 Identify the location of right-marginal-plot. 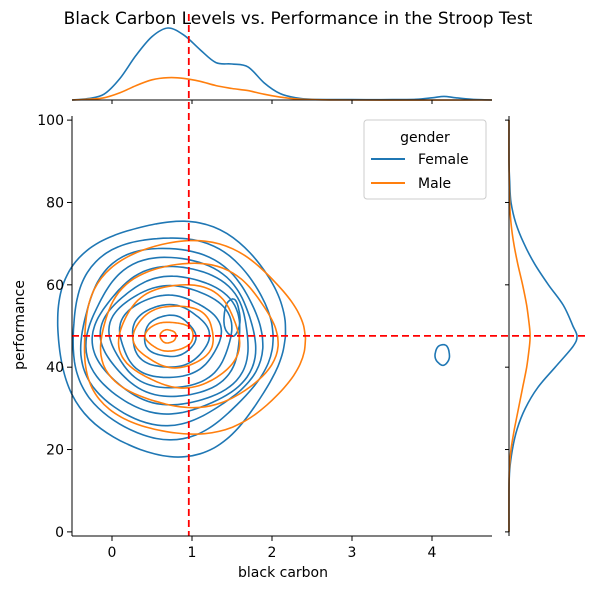
(543, 326).